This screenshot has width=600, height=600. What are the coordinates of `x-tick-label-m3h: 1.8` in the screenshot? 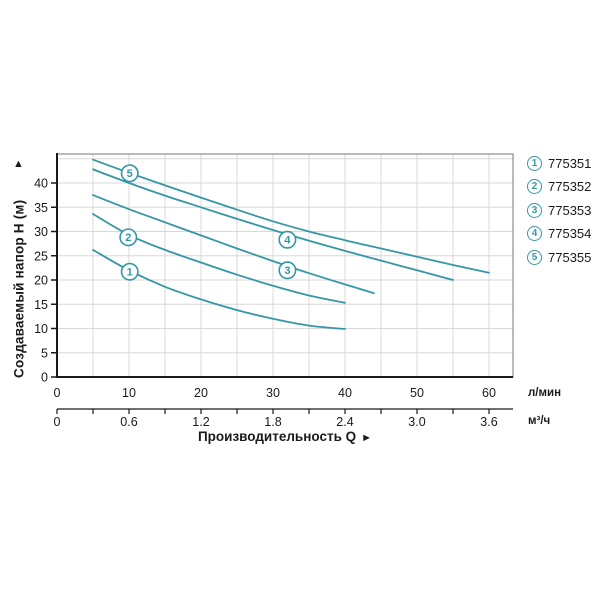 It's located at (272, 422).